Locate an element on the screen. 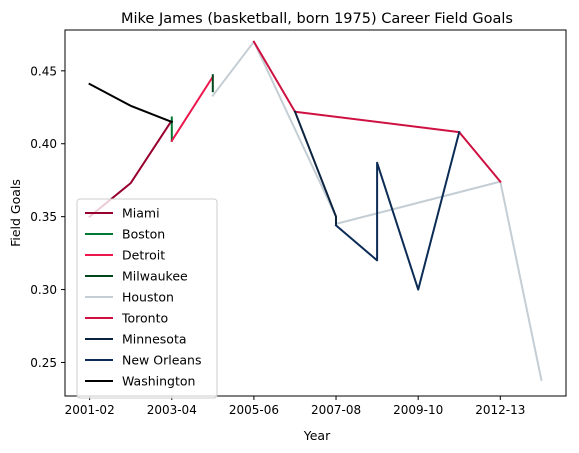 This screenshot has width=579, height=453. legend-label-detroit: Detroit is located at coordinates (143, 255).